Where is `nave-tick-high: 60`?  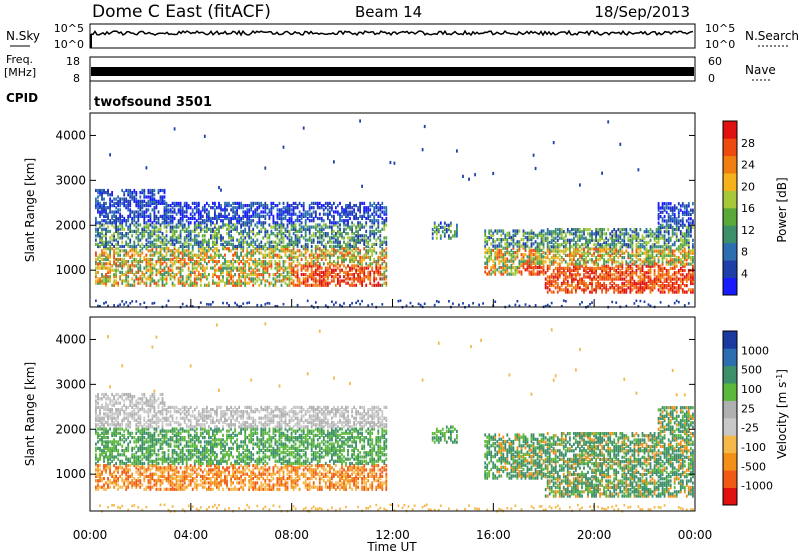 nave-tick-high: 60 is located at coordinates (715, 61).